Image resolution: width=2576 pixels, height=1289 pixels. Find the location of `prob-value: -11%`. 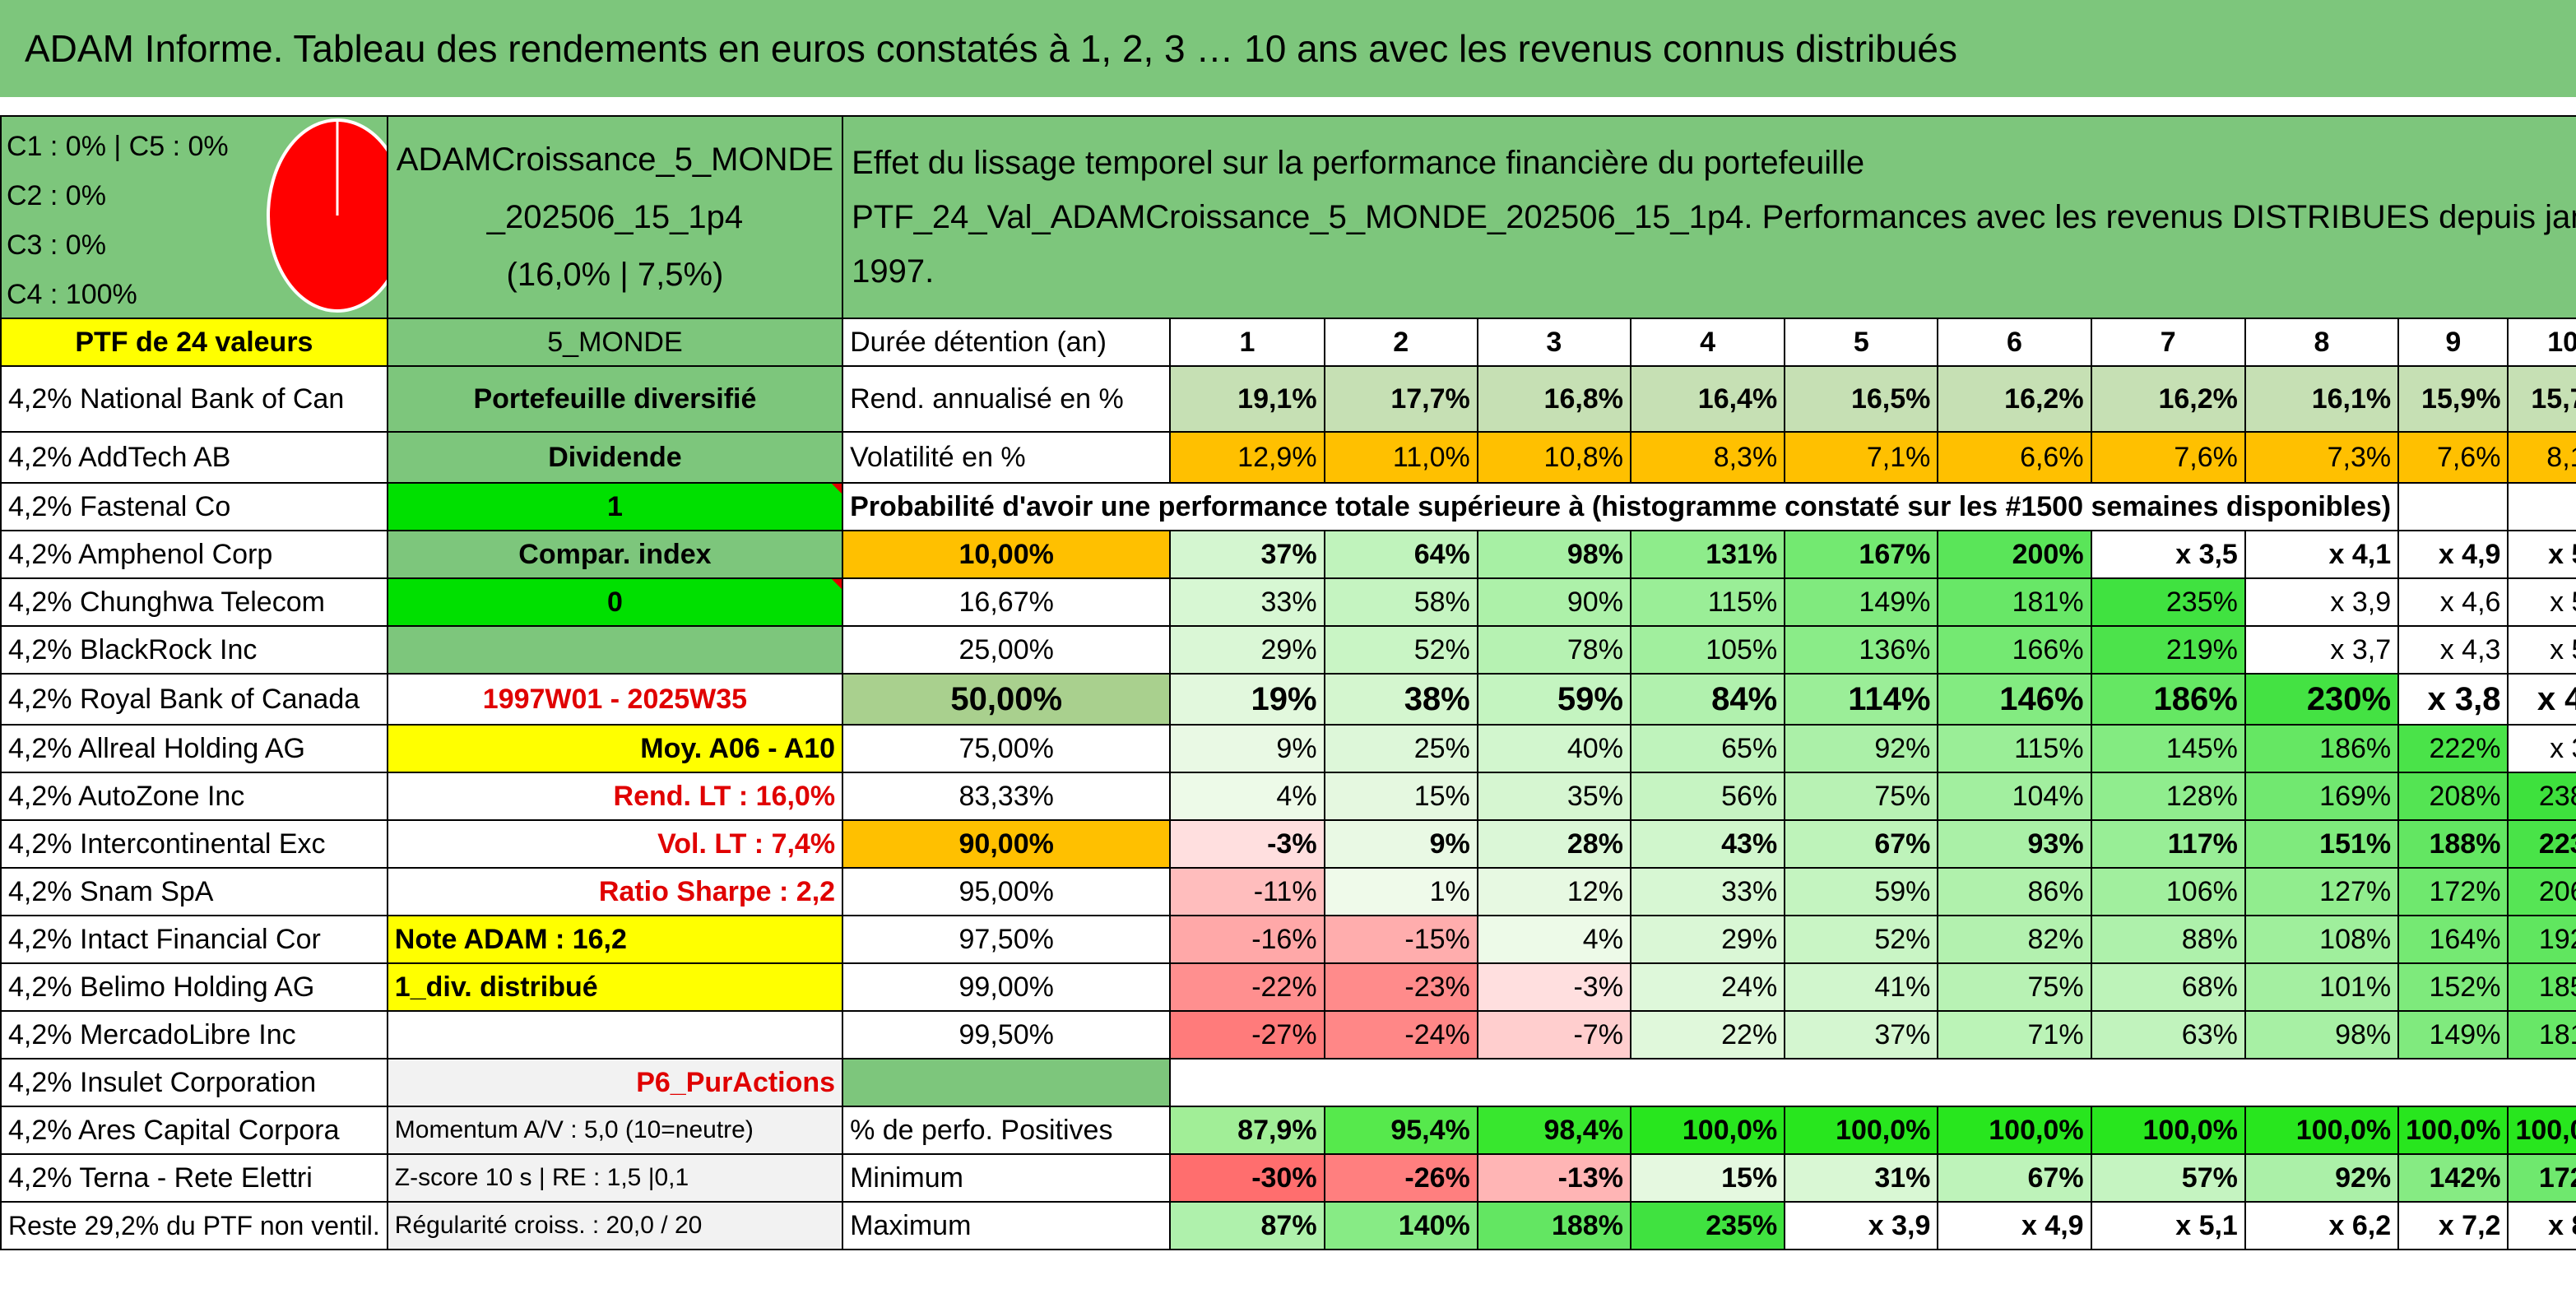

prob-value: -11% is located at coordinates (1247, 891).